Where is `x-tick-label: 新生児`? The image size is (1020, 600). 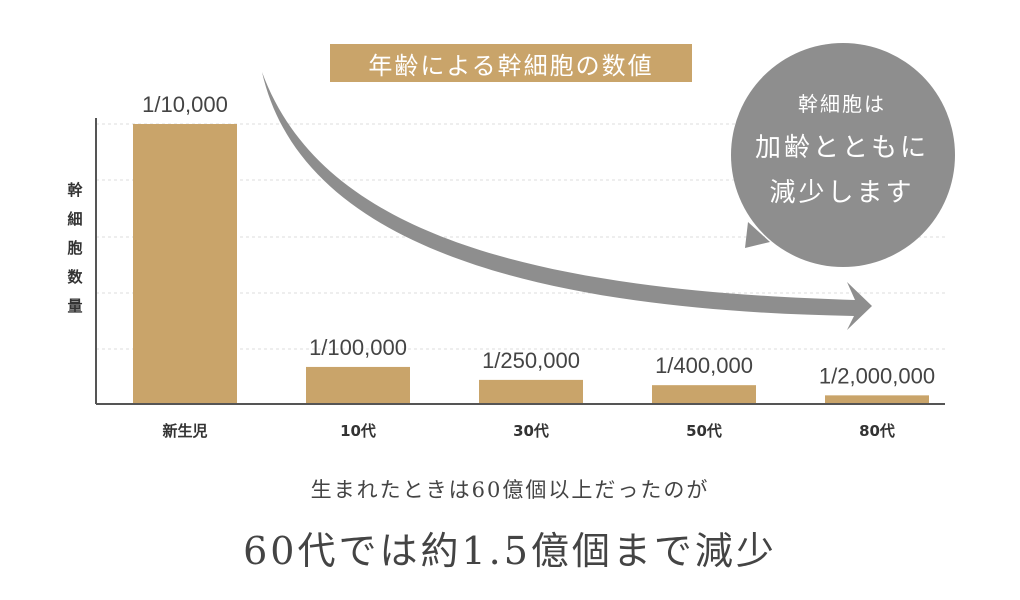
x-tick-label: 新生児 is located at coordinates (184, 431).